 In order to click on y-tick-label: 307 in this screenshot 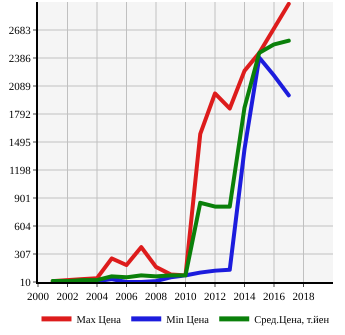, I will do `click(23, 254)`.